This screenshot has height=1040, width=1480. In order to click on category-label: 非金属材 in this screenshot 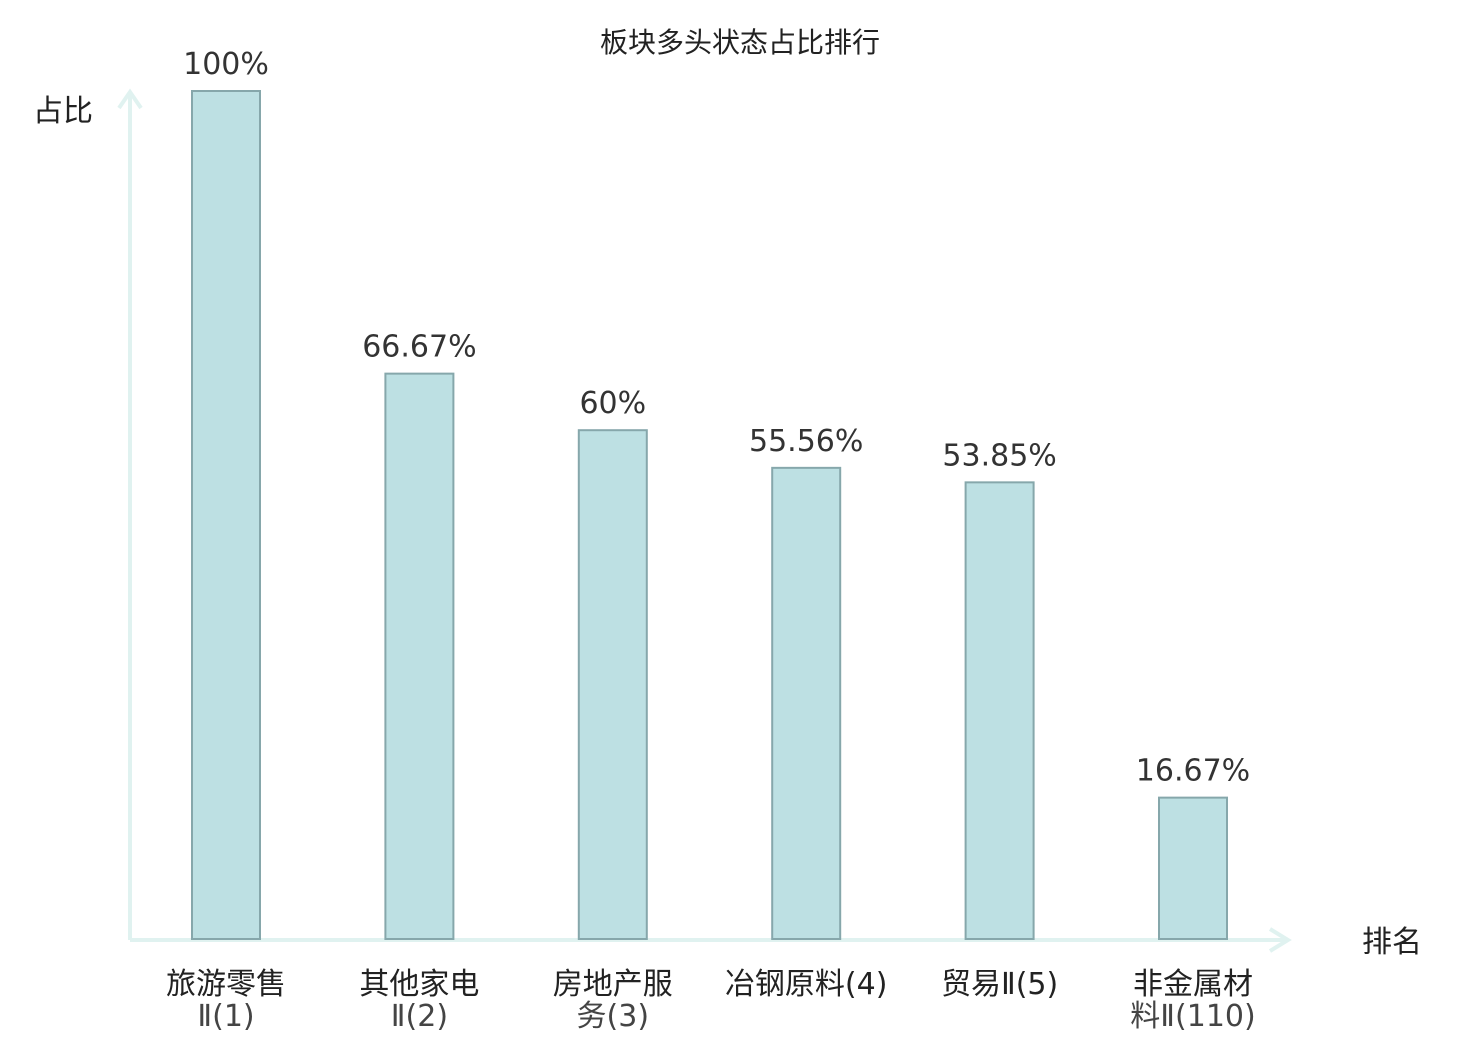, I will do `click(1193, 984)`.